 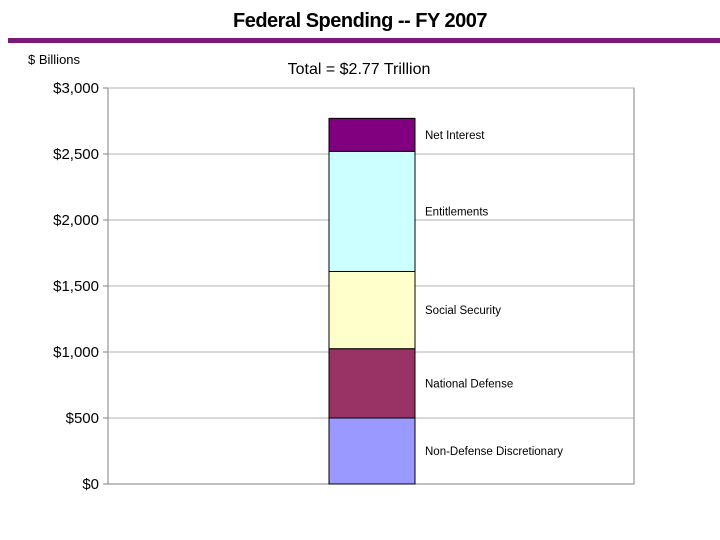 What do you see at coordinates (76, 88) in the screenshot?
I see `y-tick-label: $3,000` at bounding box center [76, 88].